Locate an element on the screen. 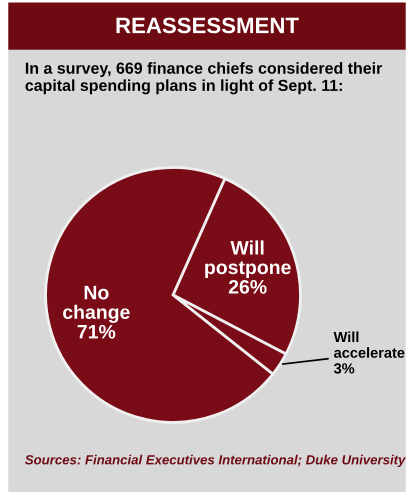  chart-title: REASSESSMENT is located at coordinates (207, 26).